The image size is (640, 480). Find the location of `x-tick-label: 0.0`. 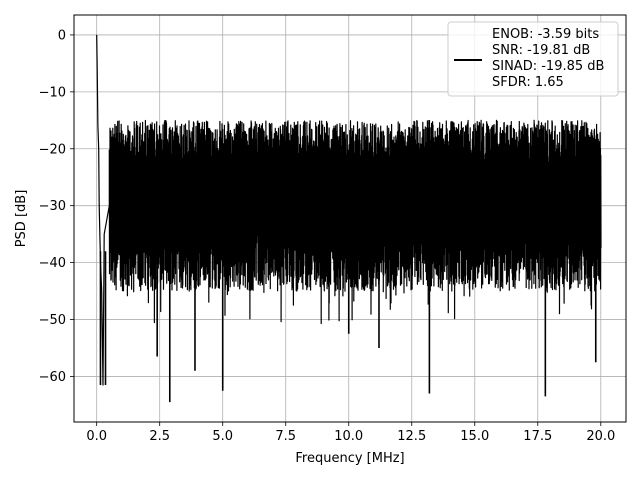

x-tick-label: 0.0 is located at coordinates (96, 436).